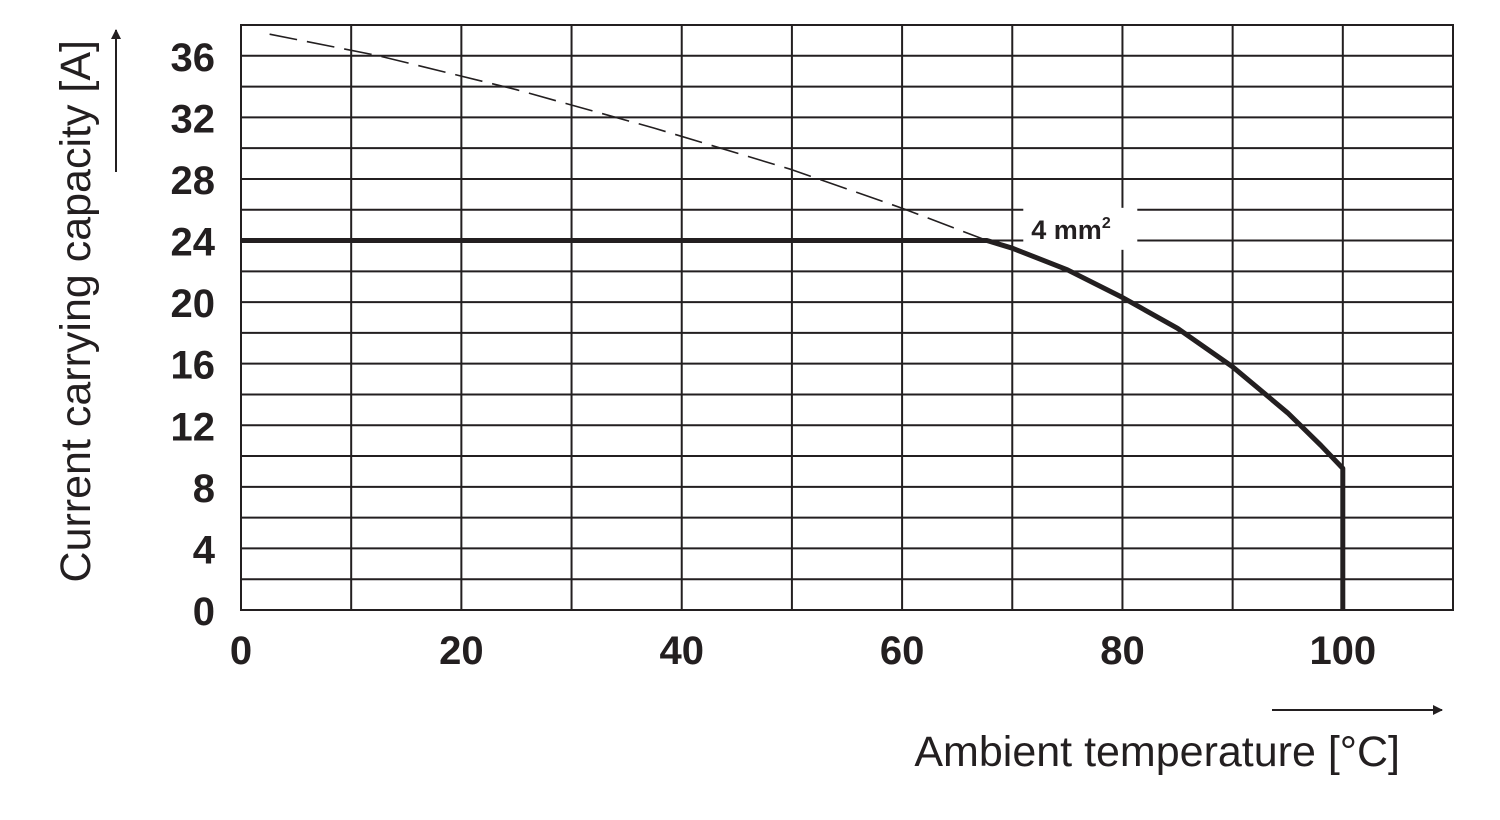 The image size is (1500, 820). I want to click on y-tick-label: 36, so click(193, 58).